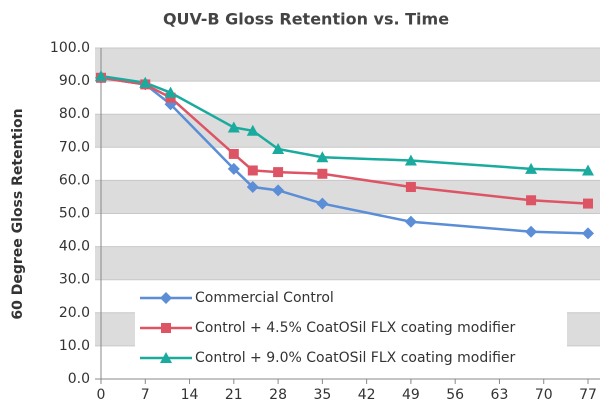  What do you see at coordinates (74, 247) in the screenshot?
I see `y-tick-label: 40.0` at bounding box center [74, 247].